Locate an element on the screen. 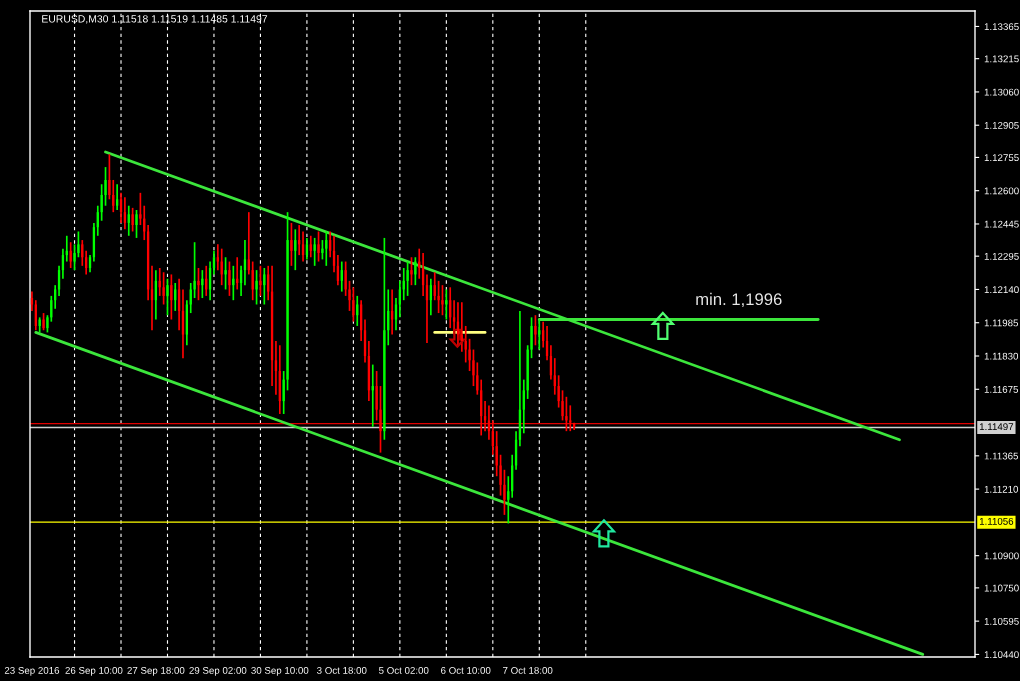 The width and height of the screenshot is (1020, 681). ref-line-label: 1.11056 is located at coordinates (996, 521).